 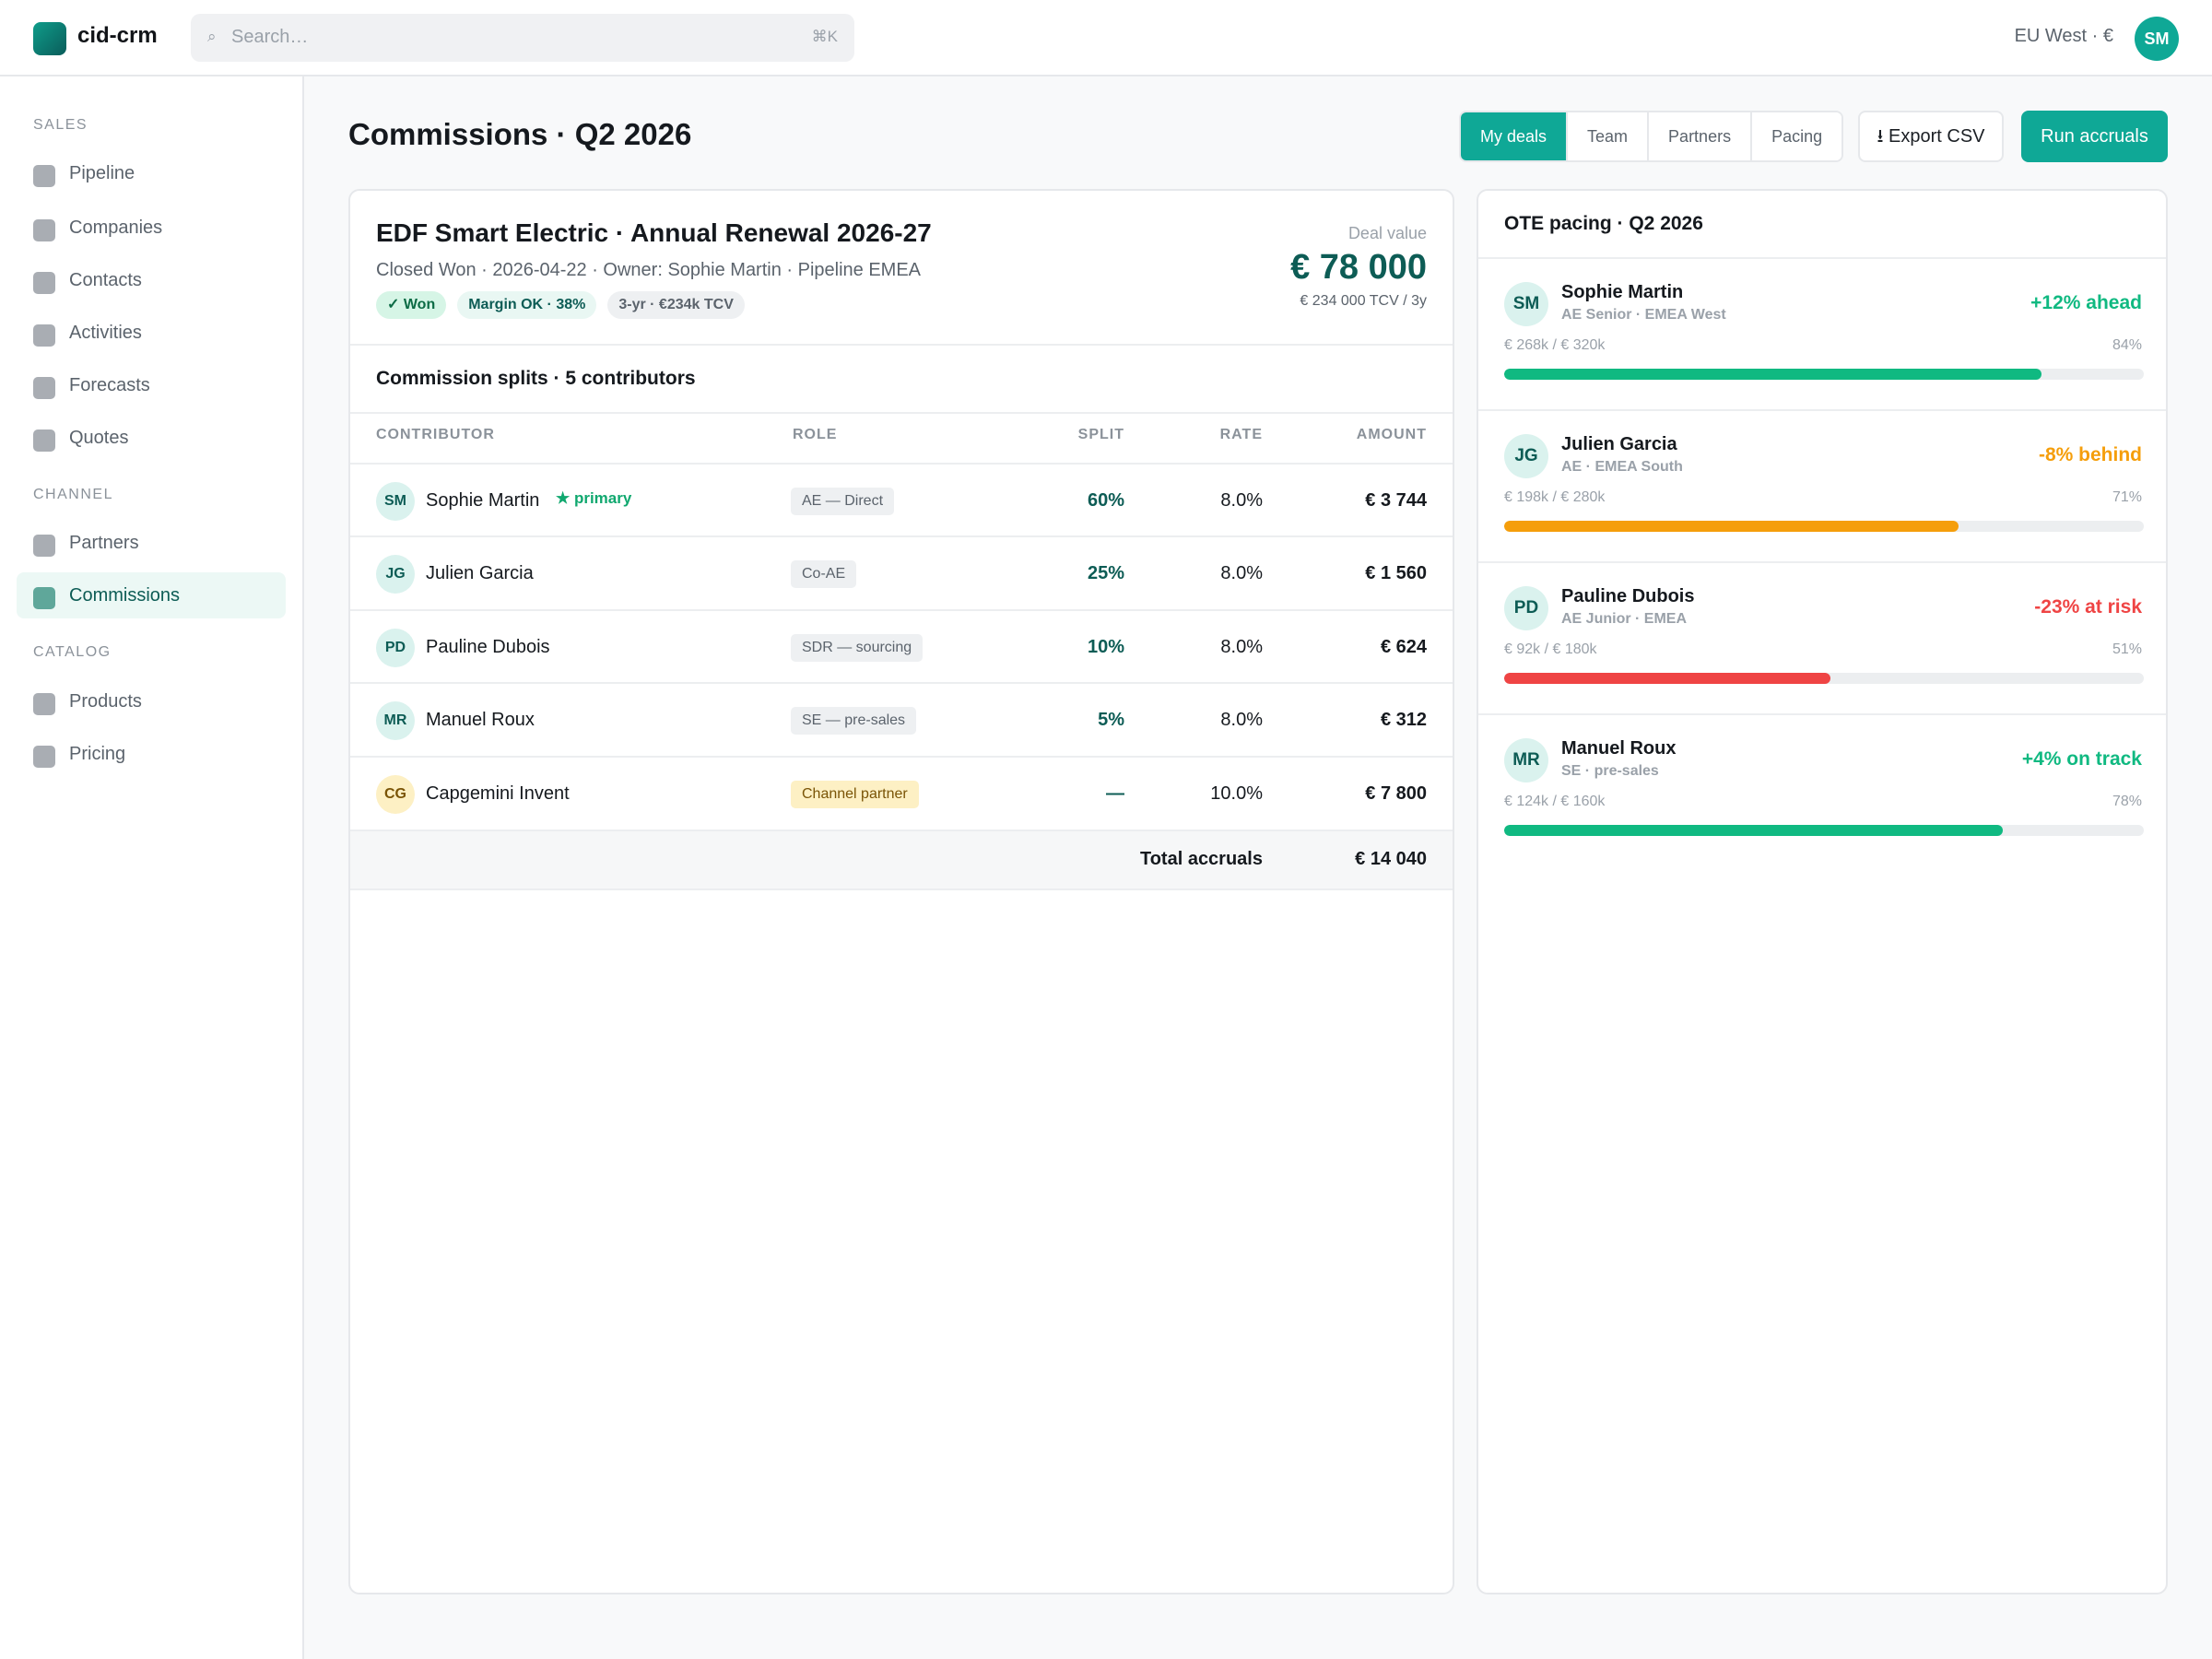 What do you see at coordinates (44, 440) in the screenshot?
I see `quotes-icon` at bounding box center [44, 440].